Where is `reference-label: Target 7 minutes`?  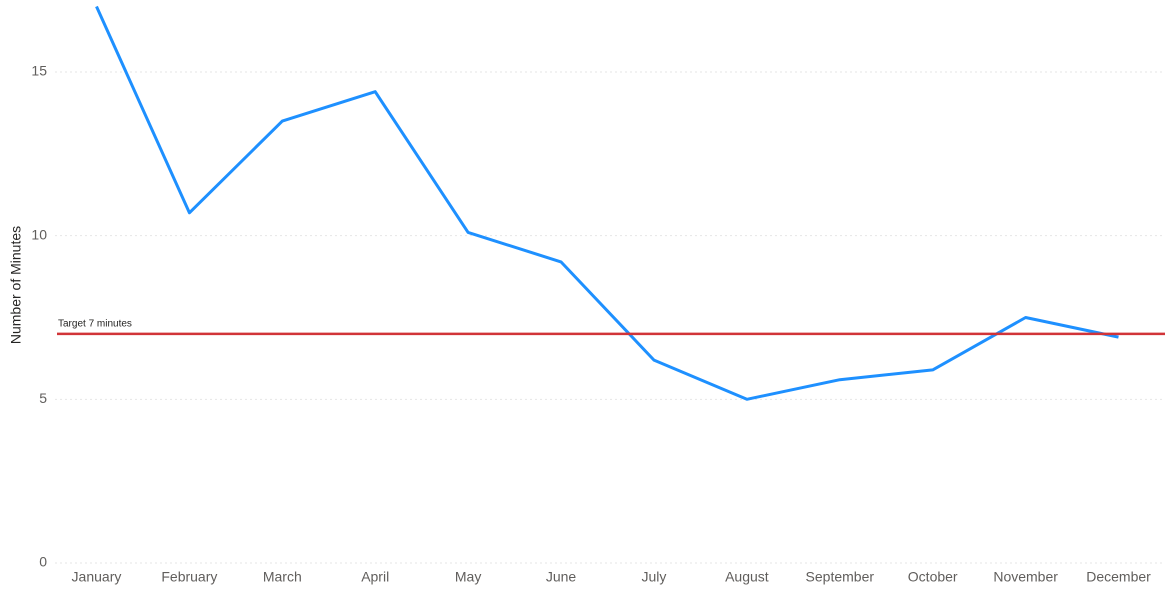
reference-label: Target 7 minutes is located at coordinates (95, 324).